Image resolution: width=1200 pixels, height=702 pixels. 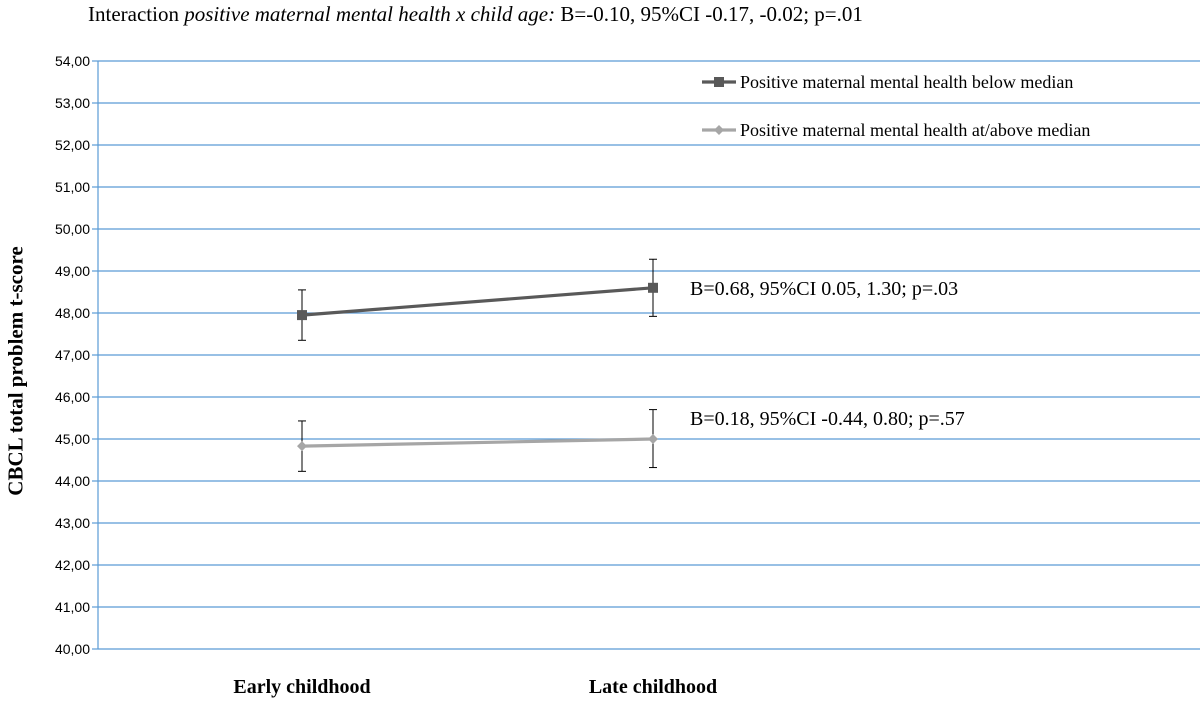 I want to click on x-category-labels: Early childhood Late childhood, so click(x=475, y=687).